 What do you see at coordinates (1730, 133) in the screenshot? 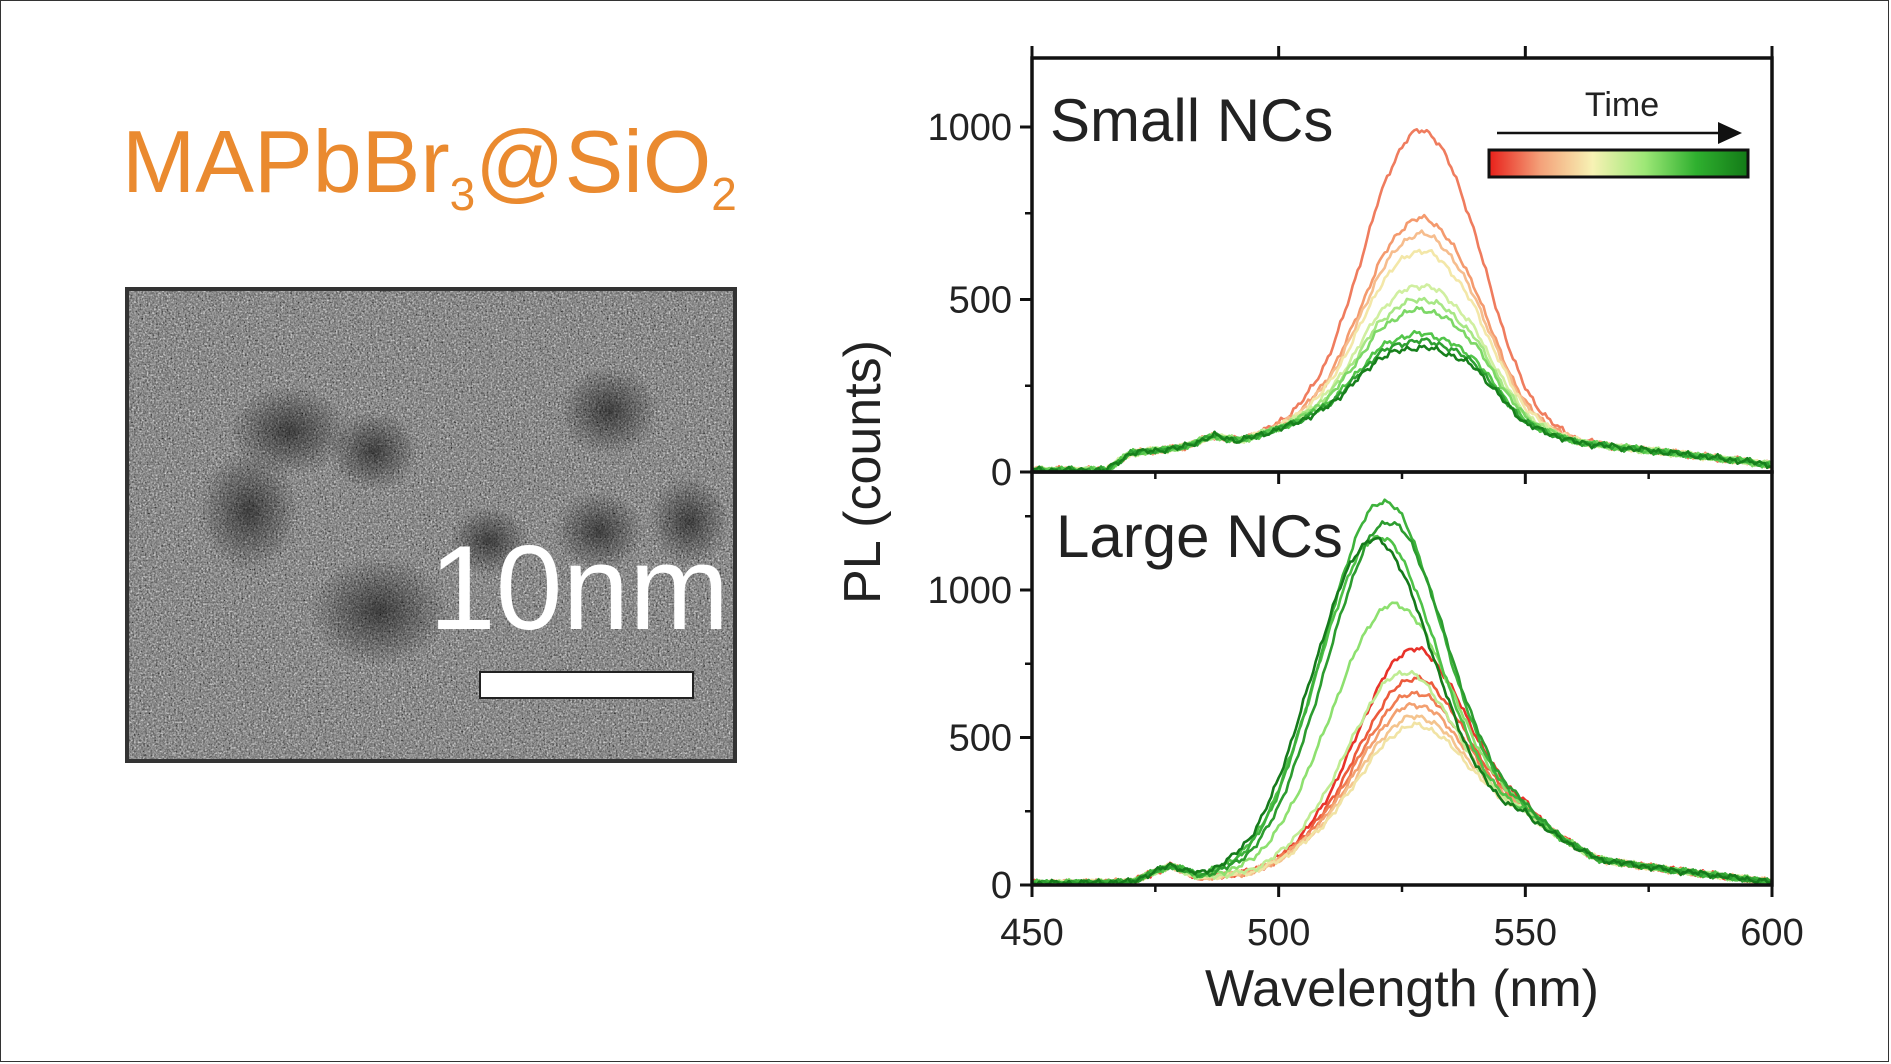
I see `time-arrow-head` at bounding box center [1730, 133].